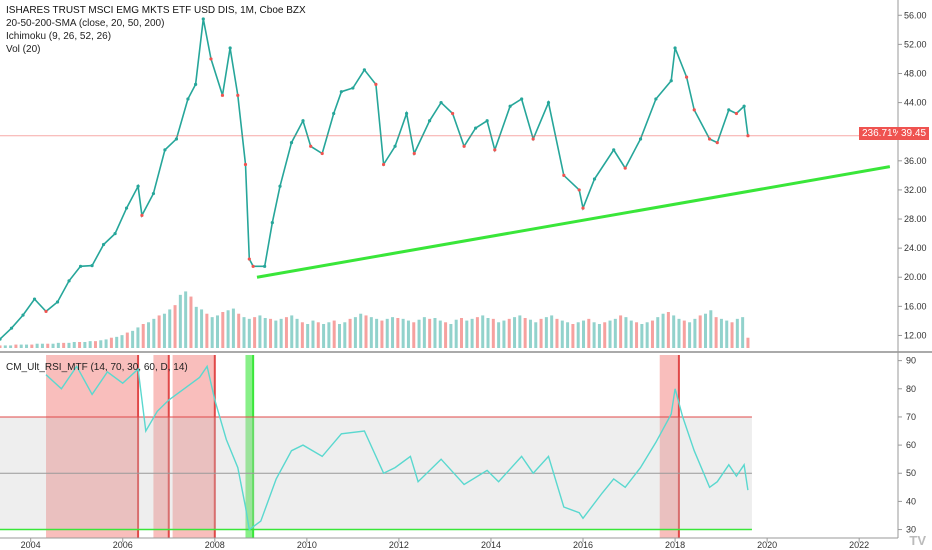 The width and height of the screenshot is (932, 550). Describe the element at coordinates (675, 545) in the screenshot. I see `time-tick-label: 2018` at that location.